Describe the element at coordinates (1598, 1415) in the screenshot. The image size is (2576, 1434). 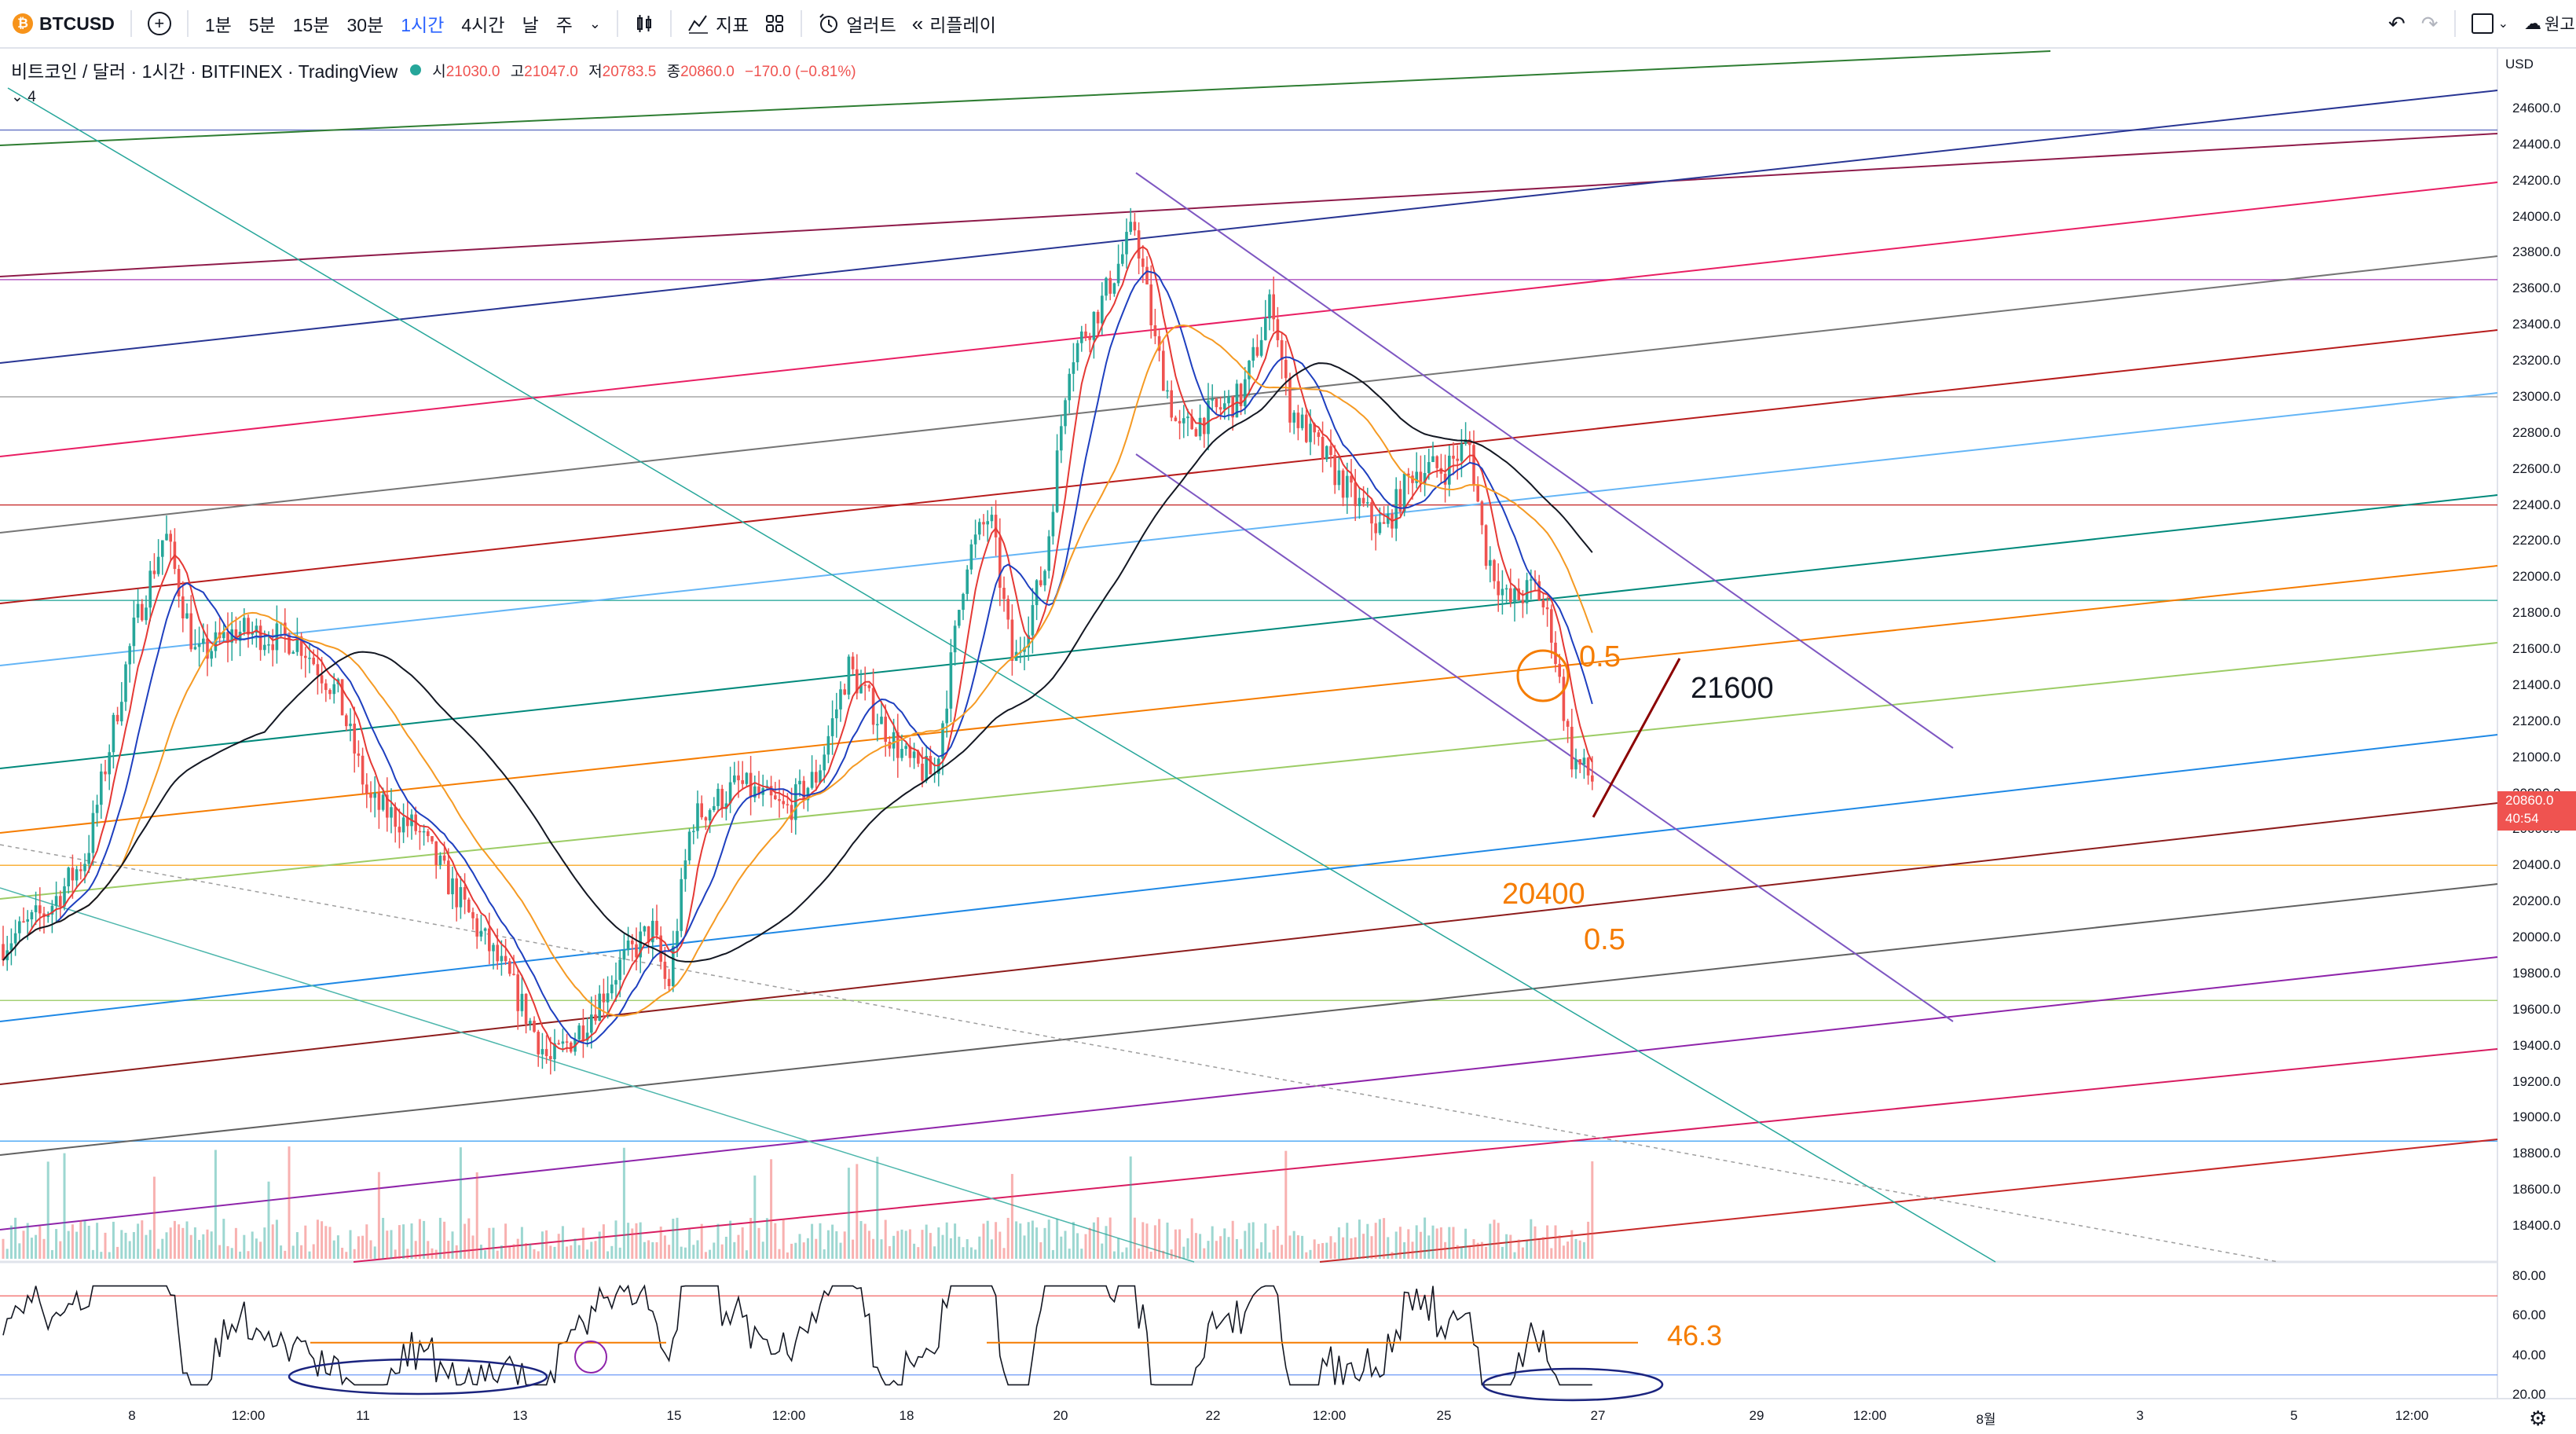
I see `time-tick: 27` at that location.